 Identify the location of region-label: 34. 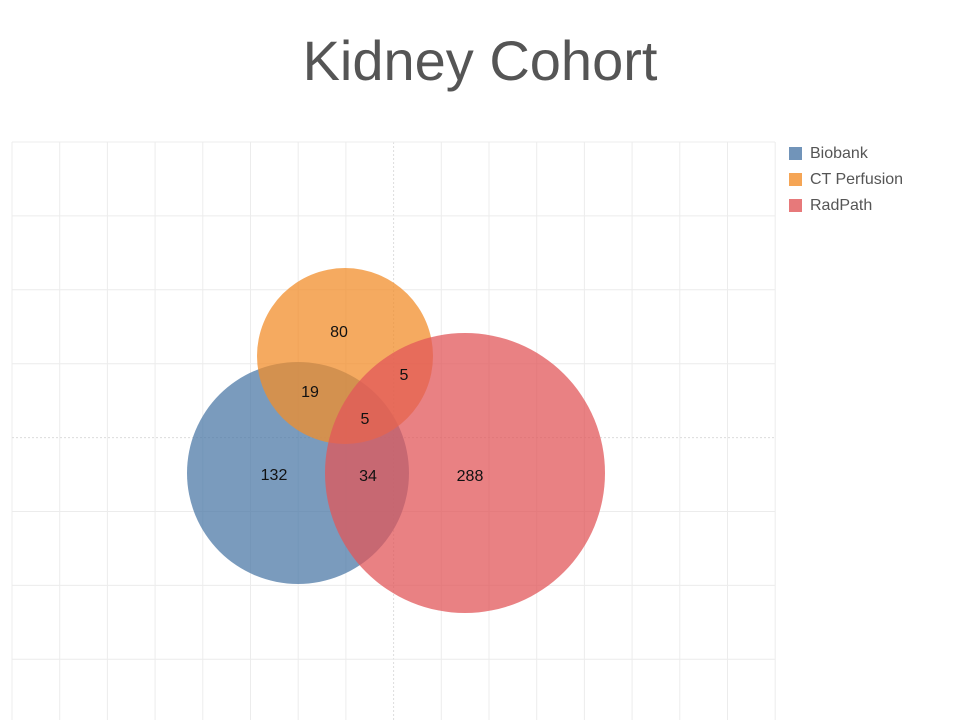
(368, 476).